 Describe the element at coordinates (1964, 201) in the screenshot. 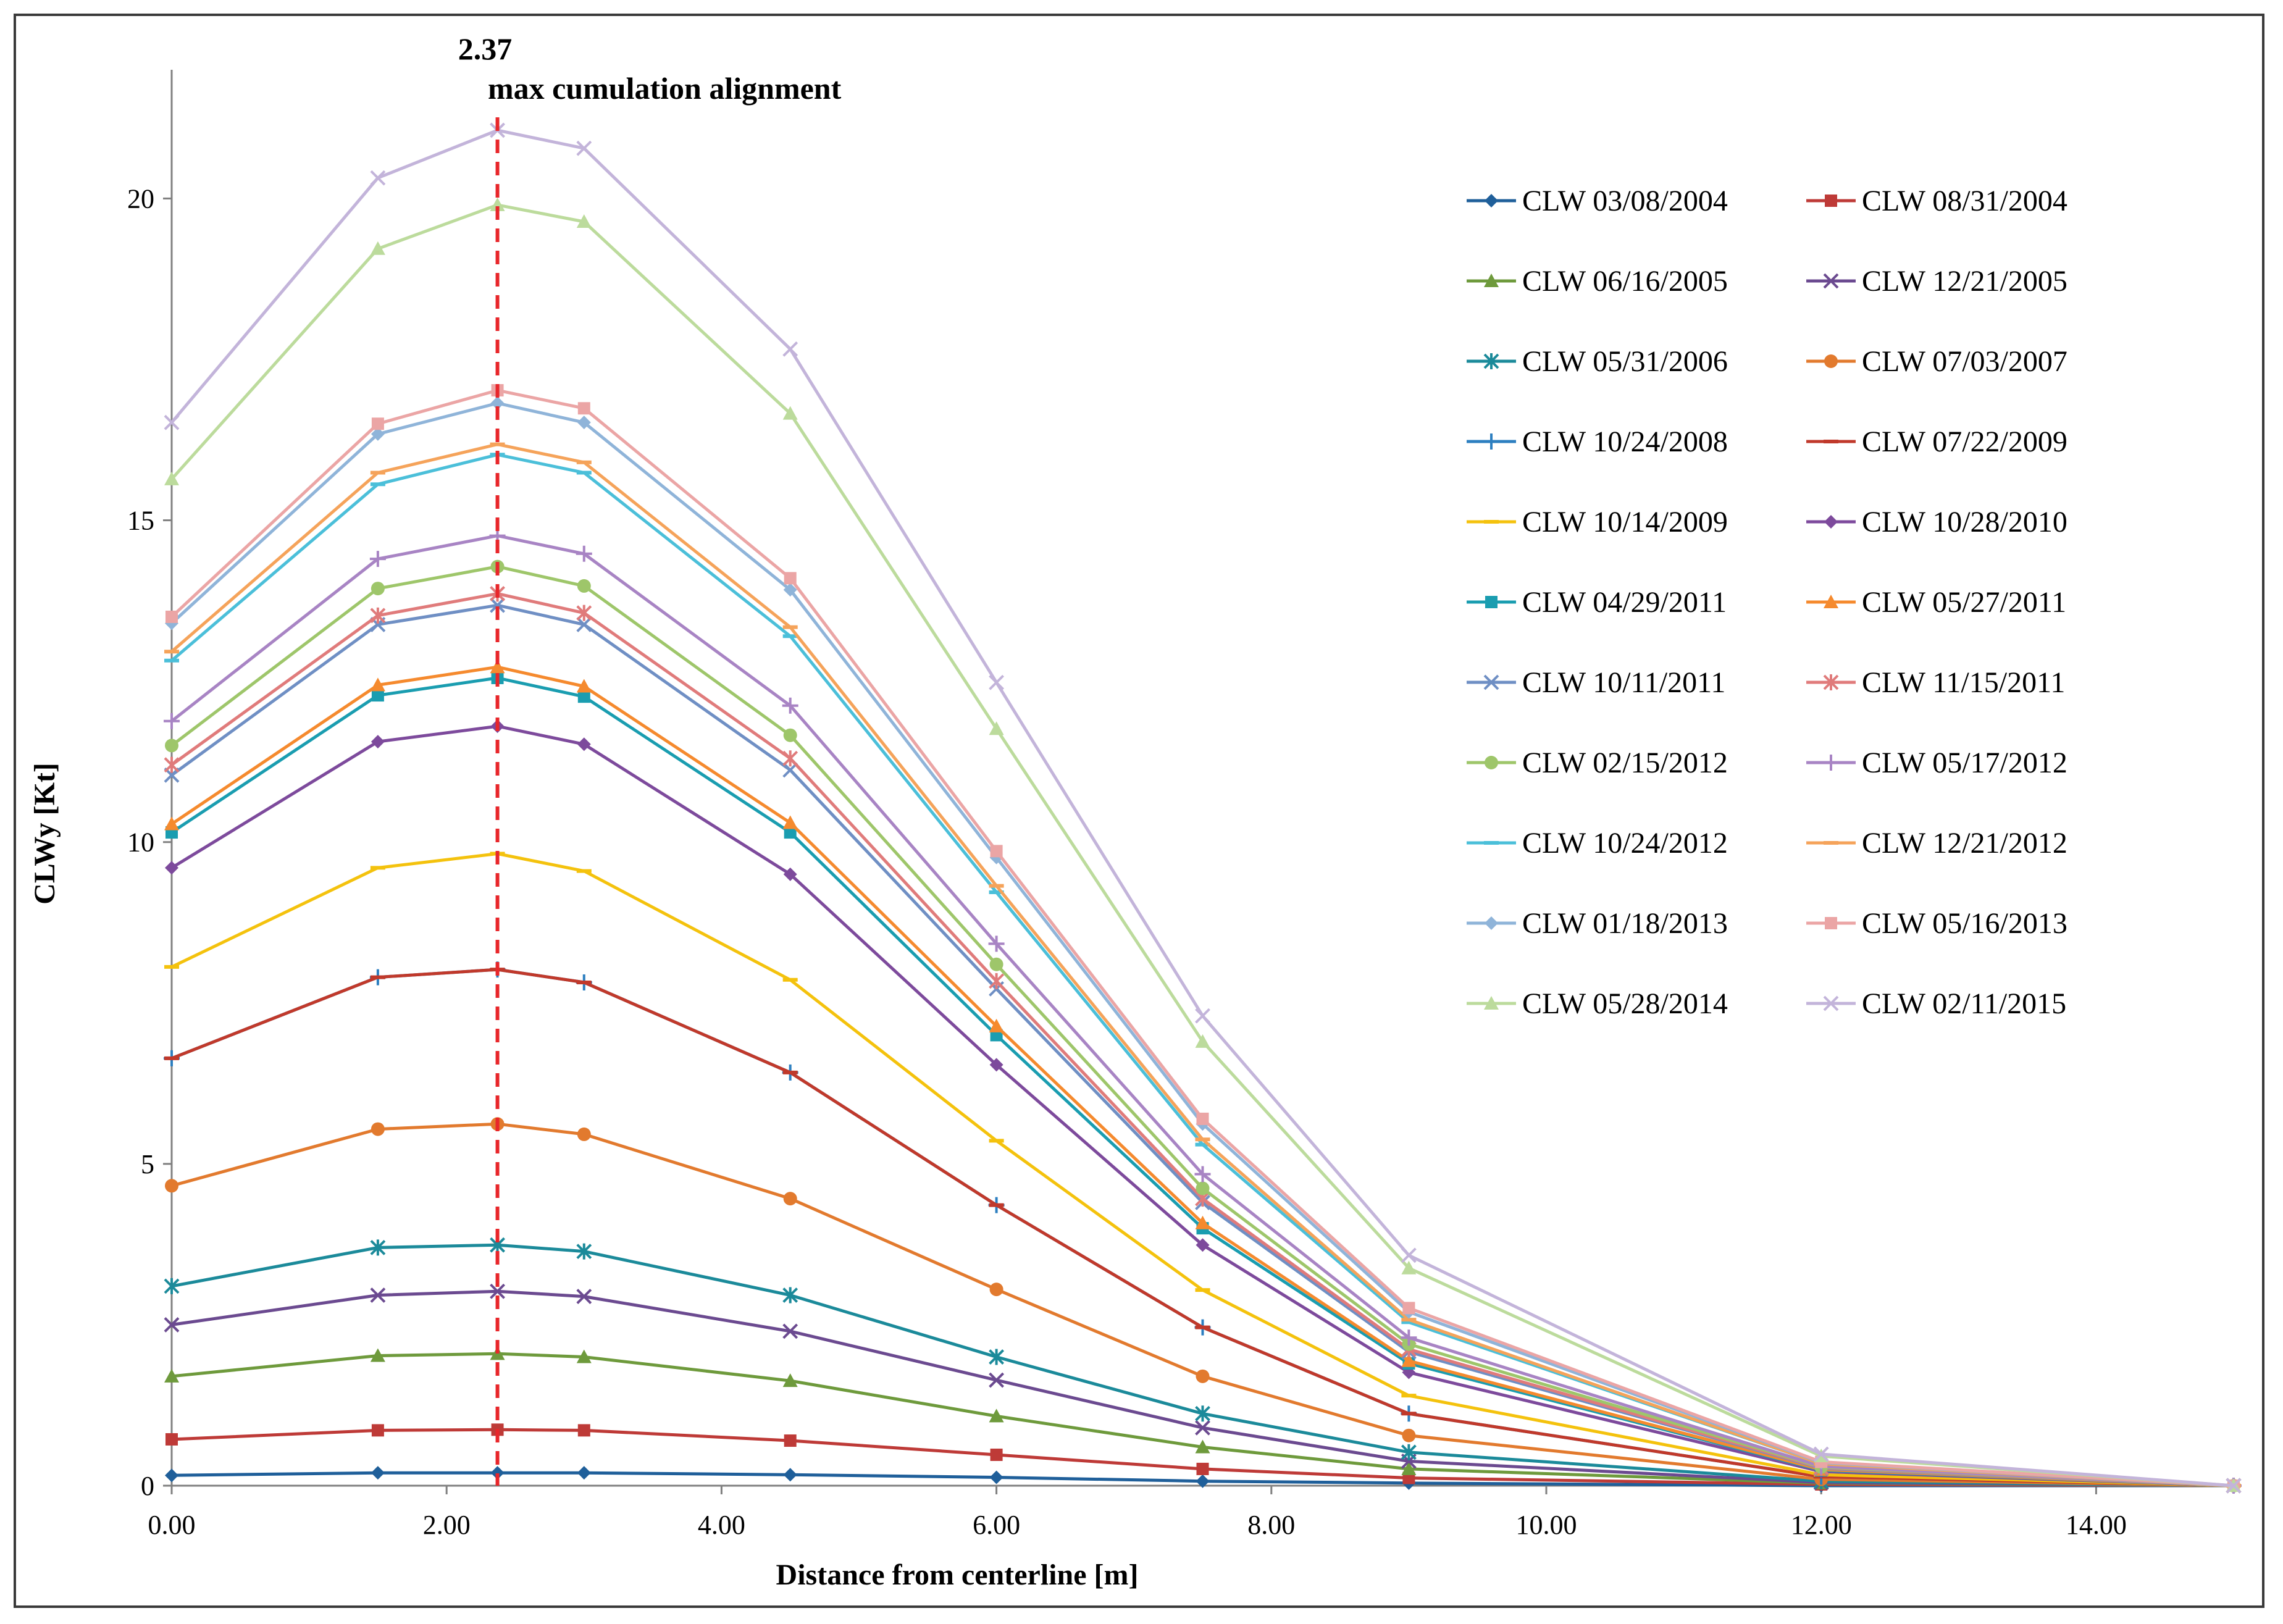

I see `legend-label: CLW 08/31/2004` at that location.